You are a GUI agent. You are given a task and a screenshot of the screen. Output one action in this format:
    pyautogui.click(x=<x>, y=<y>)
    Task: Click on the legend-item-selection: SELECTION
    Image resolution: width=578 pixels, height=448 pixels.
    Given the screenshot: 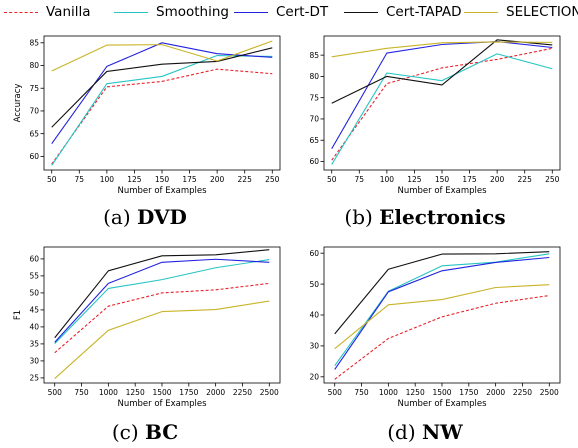 What is the action you would take?
    pyautogui.click(x=520, y=13)
    